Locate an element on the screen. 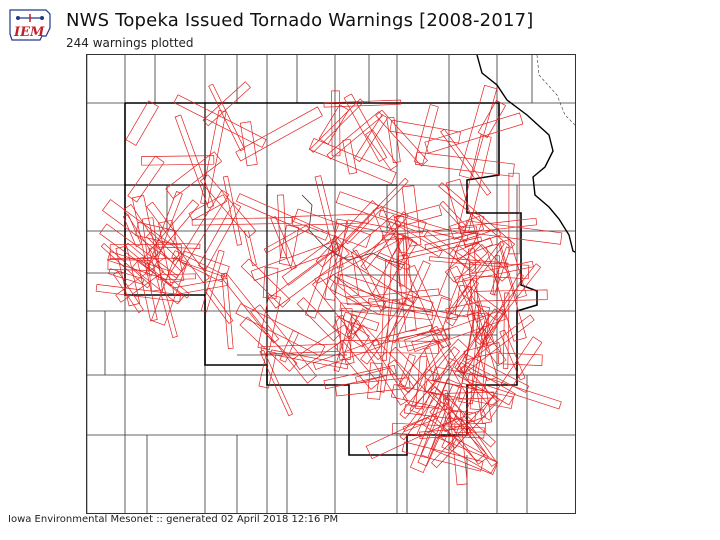 This screenshot has height=540, width=720. county-line is located at coordinates (555, 90).